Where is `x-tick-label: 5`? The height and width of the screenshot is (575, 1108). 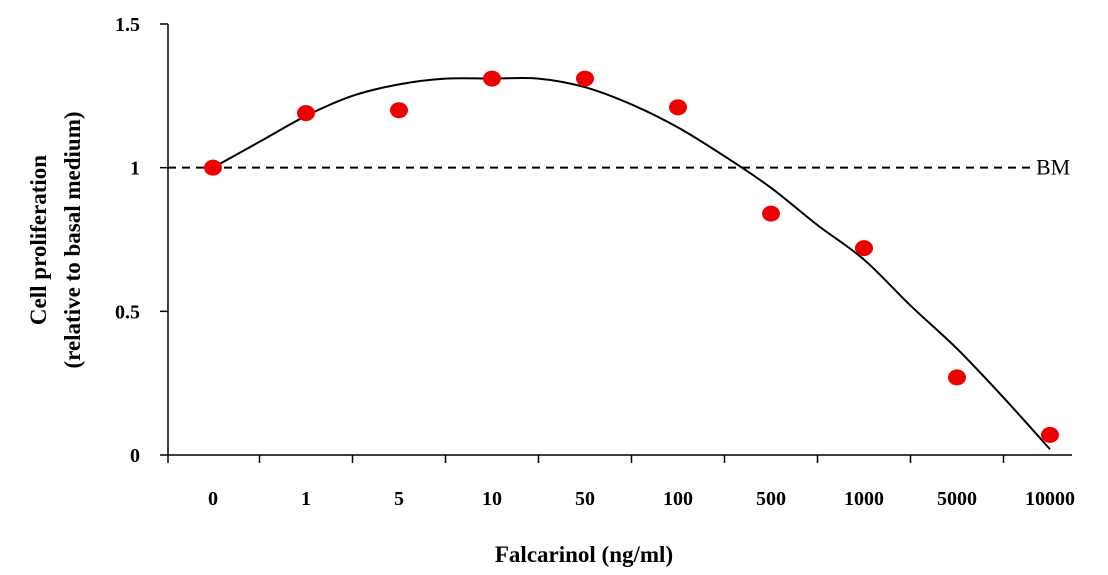
x-tick-label: 5 is located at coordinates (399, 499).